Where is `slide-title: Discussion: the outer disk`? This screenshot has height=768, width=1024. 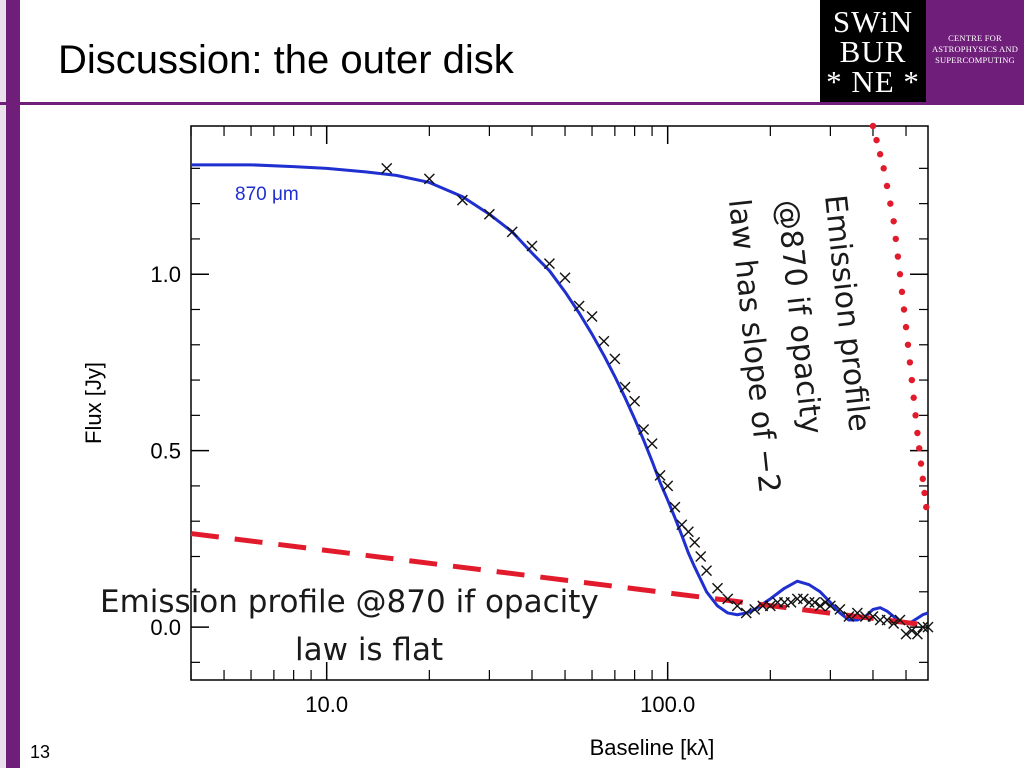 slide-title: Discussion: the outer disk is located at coordinates (286, 60).